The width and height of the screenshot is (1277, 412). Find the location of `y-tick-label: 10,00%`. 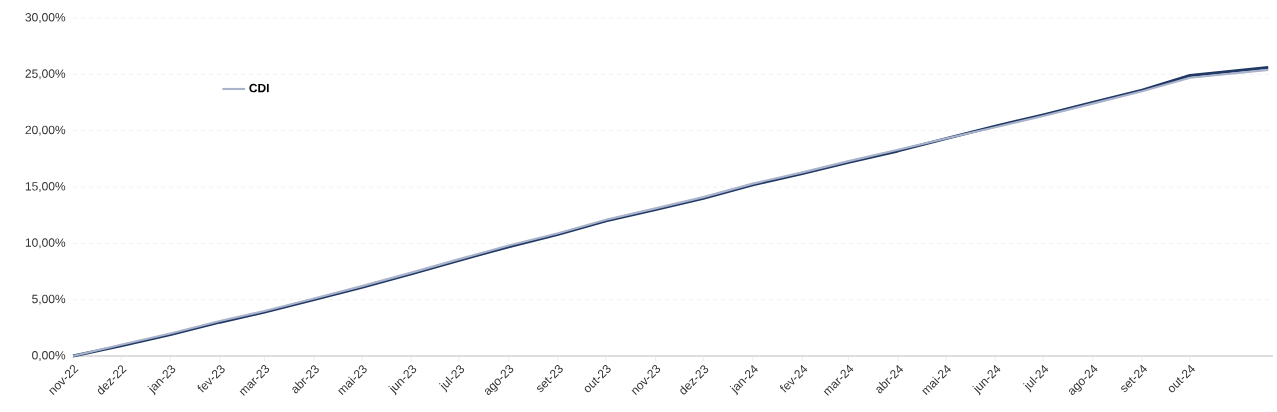

y-tick-label: 10,00% is located at coordinates (45, 243).